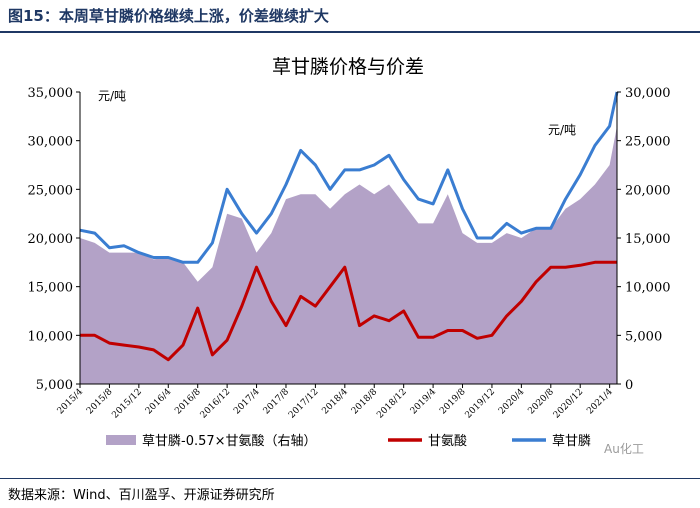 This screenshot has height=508, width=700. I want to click on right-unit-label: 元/吨, so click(562, 130).